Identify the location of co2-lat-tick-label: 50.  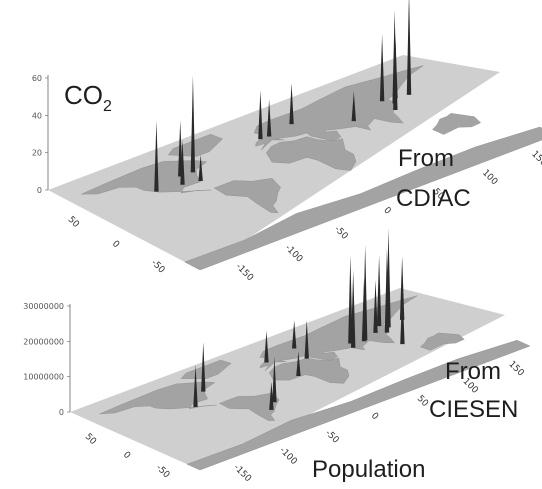
(73, 222).